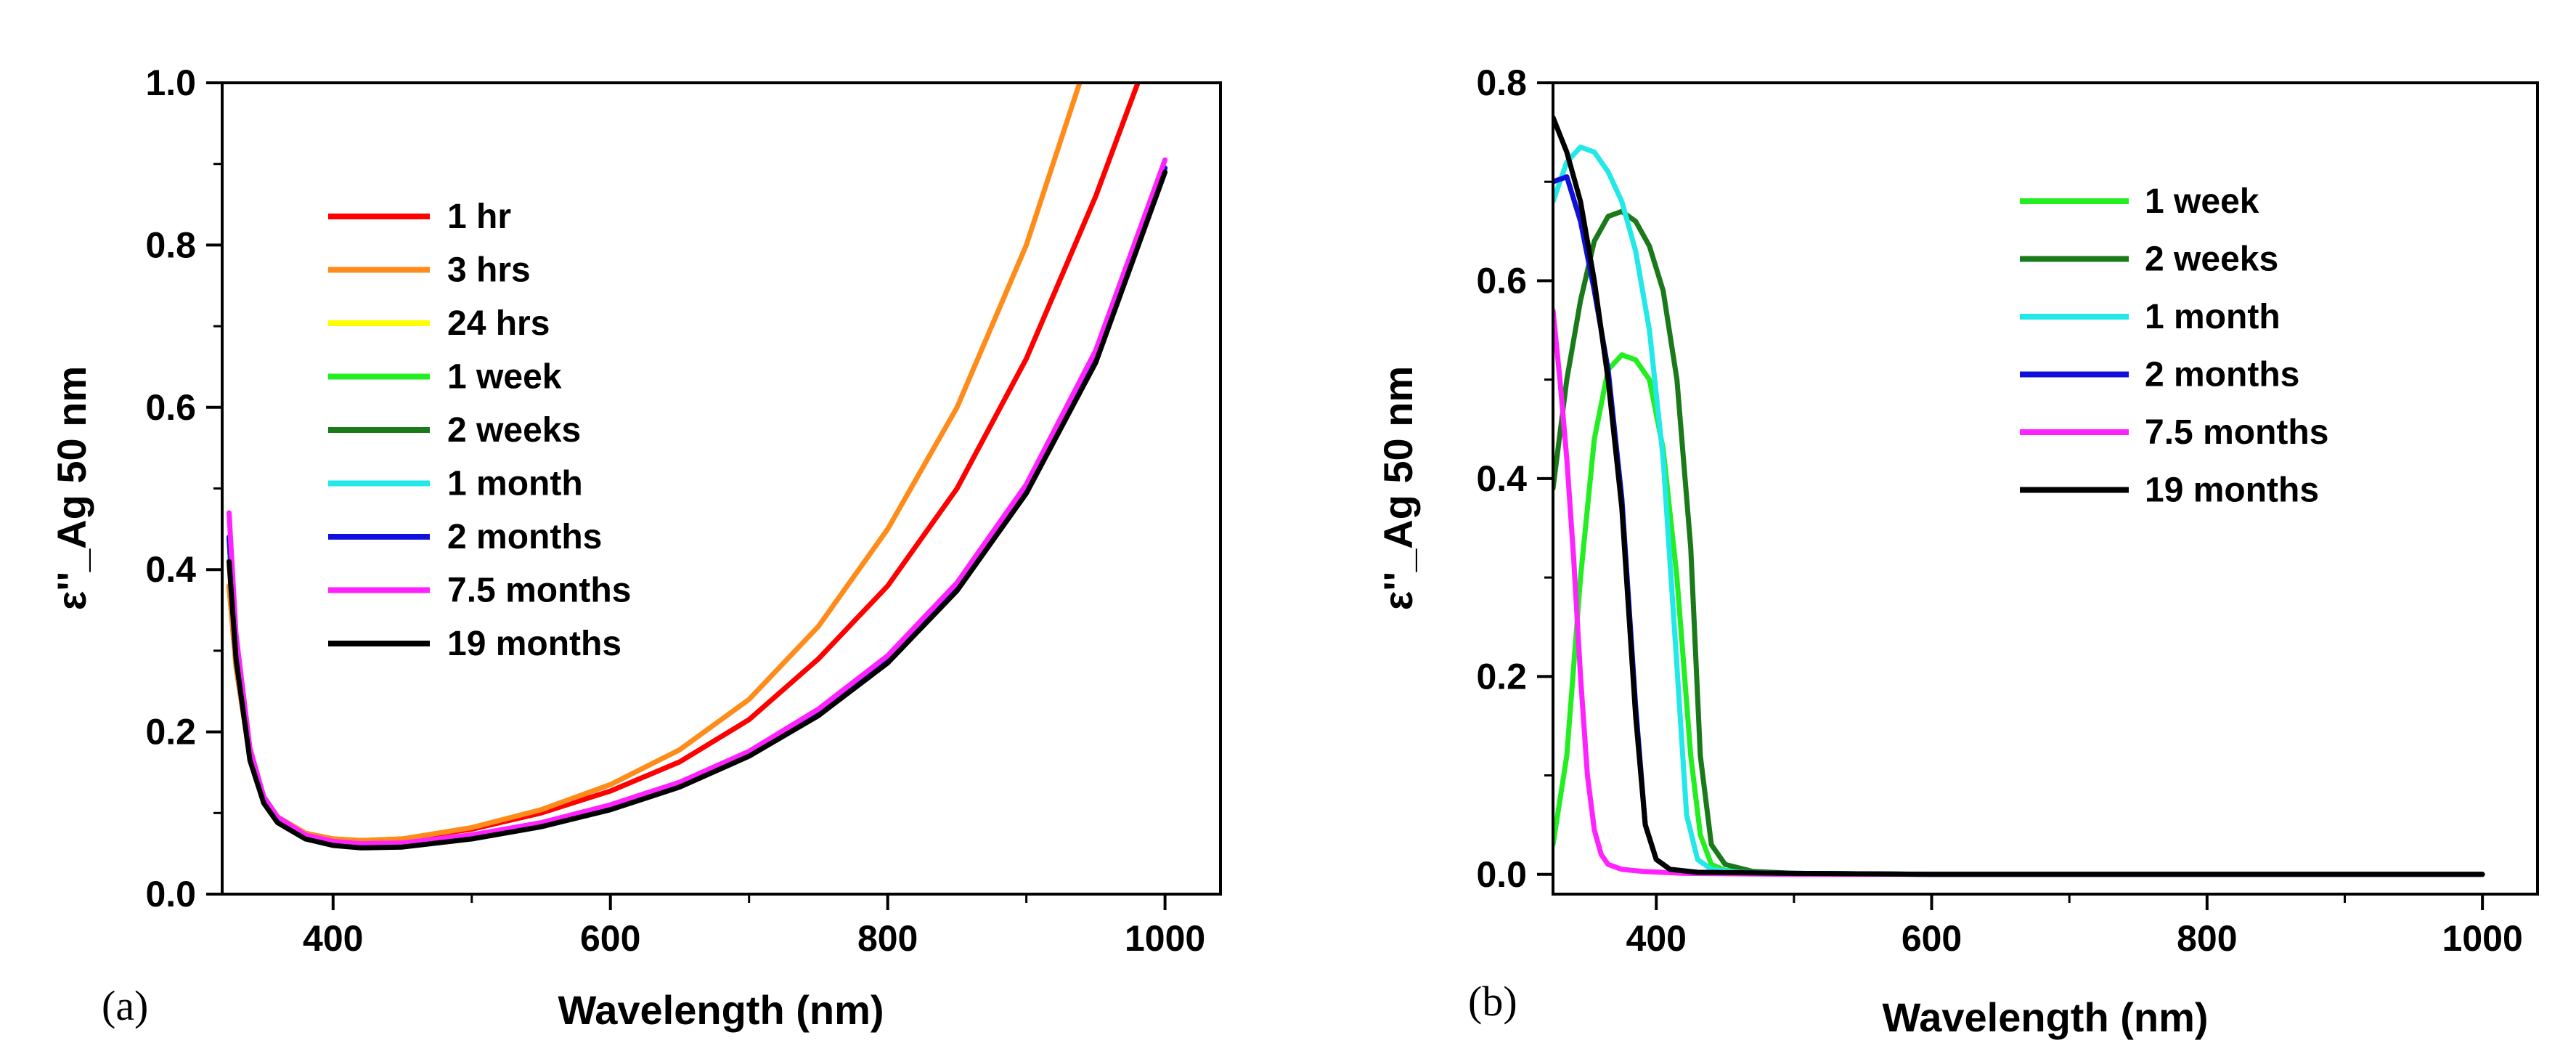 Image resolution: width=2576 pixels, height=1059 pixels. I want to click on x-tick-label-b-2: 800, so click(2207, 938).